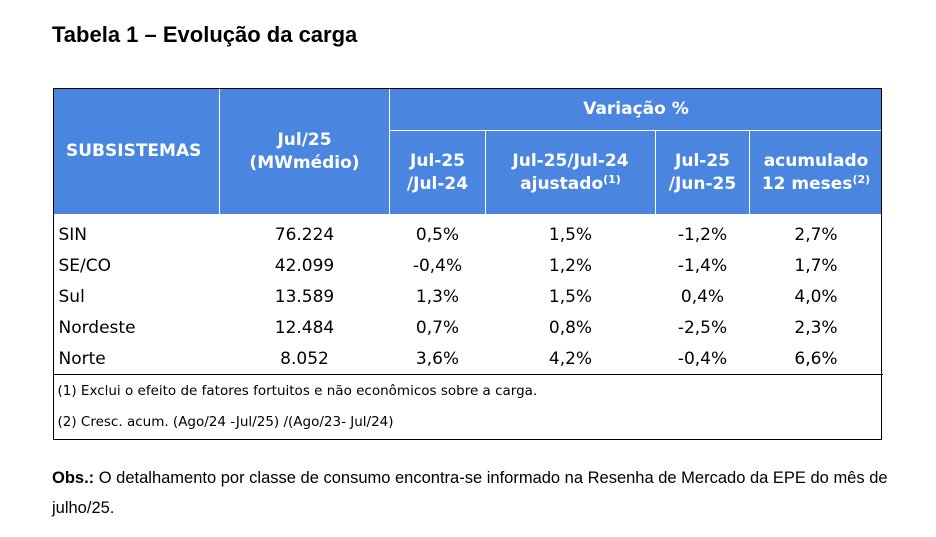 The height and width of the screenshot is (537, 936). What do you see at coordinates (304, 327) in the screenshot?
I see `row-carga: 12.484` at bounding box center [304, 327].